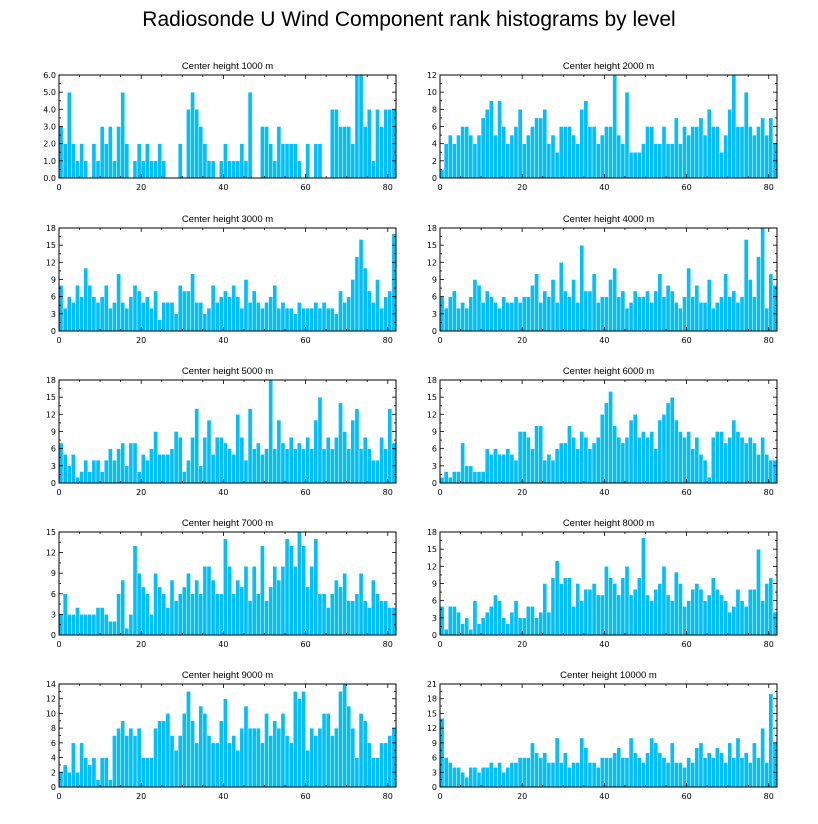  What do you see at coordinates (602, 126) in the screenshot?
I see `histogram-panel-2: Center height 2000 m 0 2 4 6 8 10 12 0 20 40 60 80` at bounding box center [602, 126].